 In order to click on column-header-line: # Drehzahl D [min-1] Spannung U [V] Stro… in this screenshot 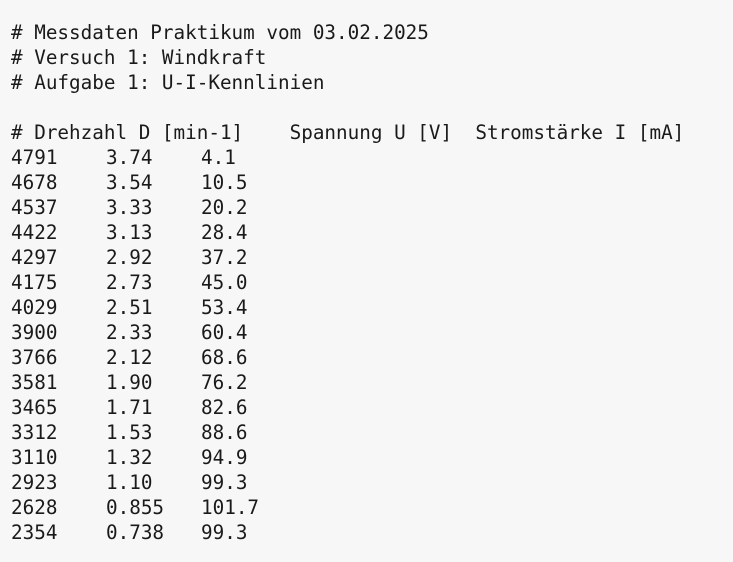, I will do `click(348, 132)`.